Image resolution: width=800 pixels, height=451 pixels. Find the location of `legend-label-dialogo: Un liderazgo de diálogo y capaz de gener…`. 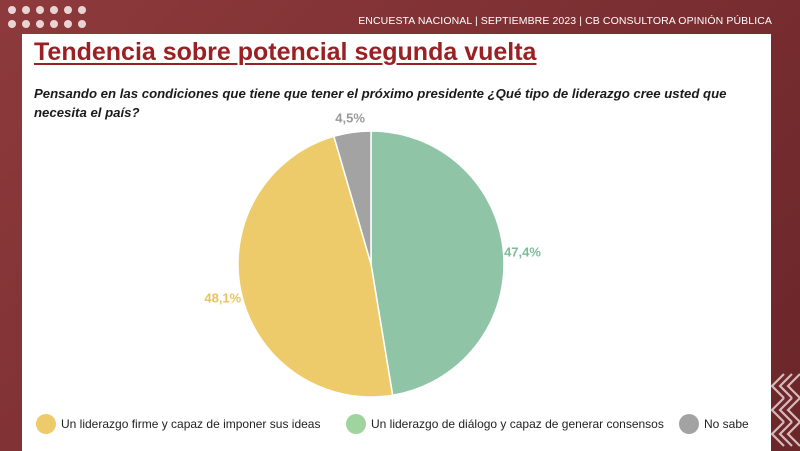

legend-label-dialogo: Un liderazgo de diálogo y capaz de gener… is located at coordinates (517, 424).